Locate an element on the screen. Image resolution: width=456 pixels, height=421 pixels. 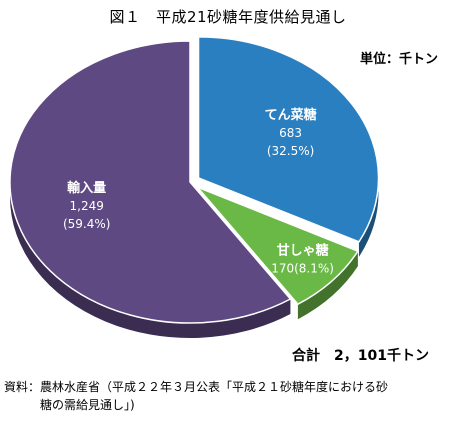
slice-label-name-1: 甘しゃ糖 is located at coordinates (303, 251).